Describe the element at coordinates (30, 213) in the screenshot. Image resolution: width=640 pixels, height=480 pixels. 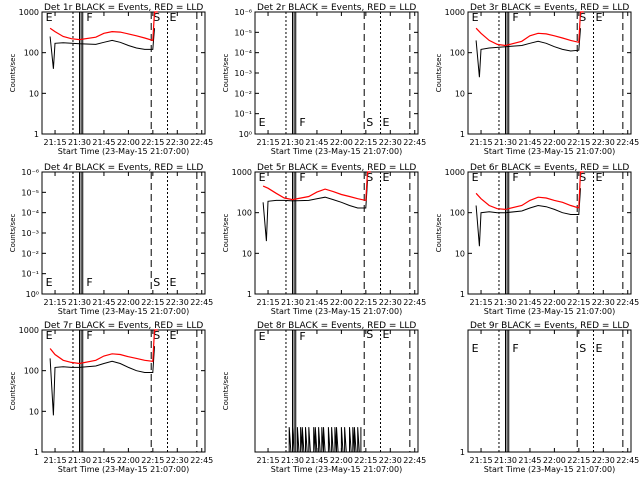
I see `y-tick-label: 10⁻⁴` at that location.